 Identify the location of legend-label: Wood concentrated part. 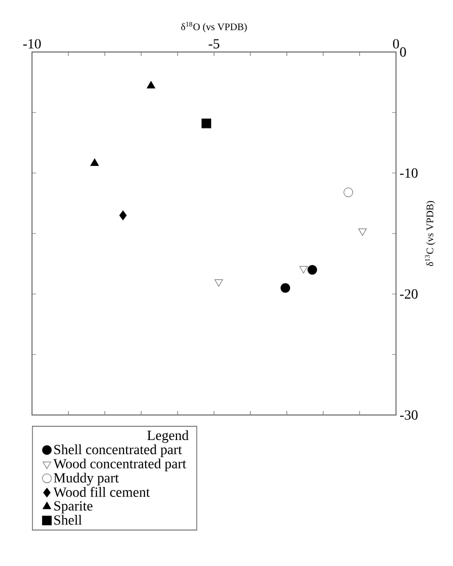
(119, 465).